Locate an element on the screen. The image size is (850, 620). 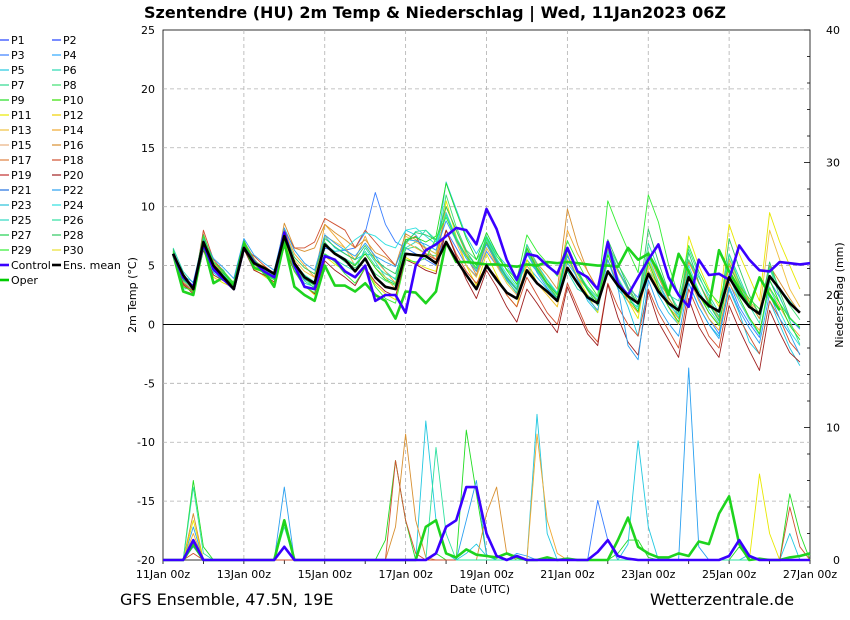
x-tick-label: 25Jan 00z is located at coordinates (729, 574).